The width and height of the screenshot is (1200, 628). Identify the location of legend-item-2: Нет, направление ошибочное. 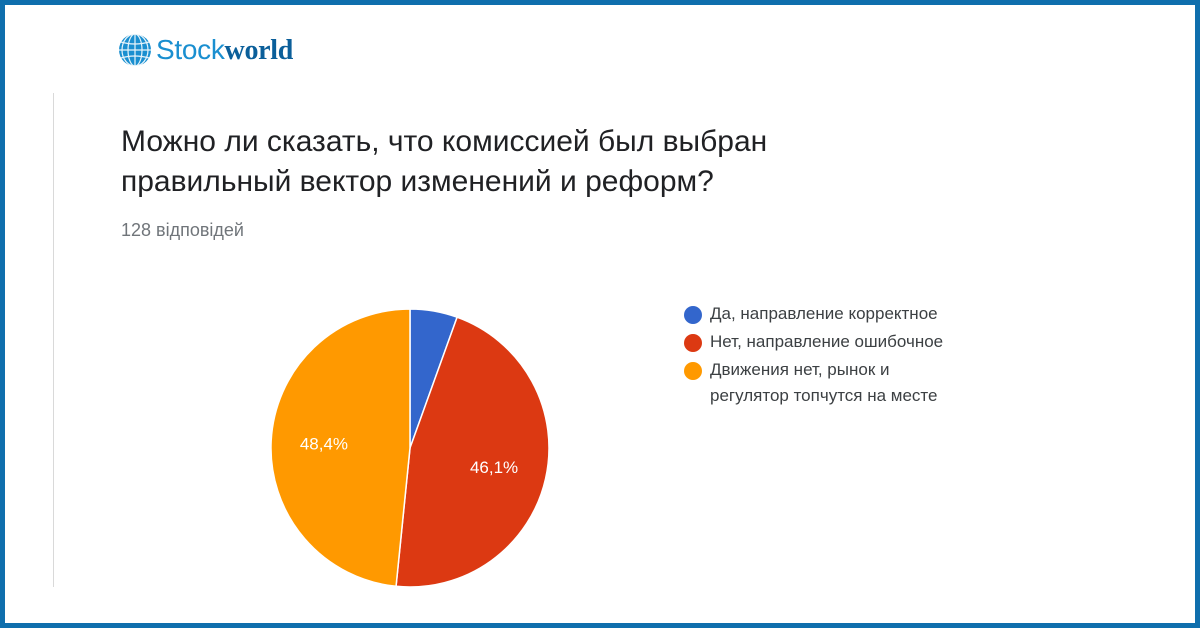
(814, 343).